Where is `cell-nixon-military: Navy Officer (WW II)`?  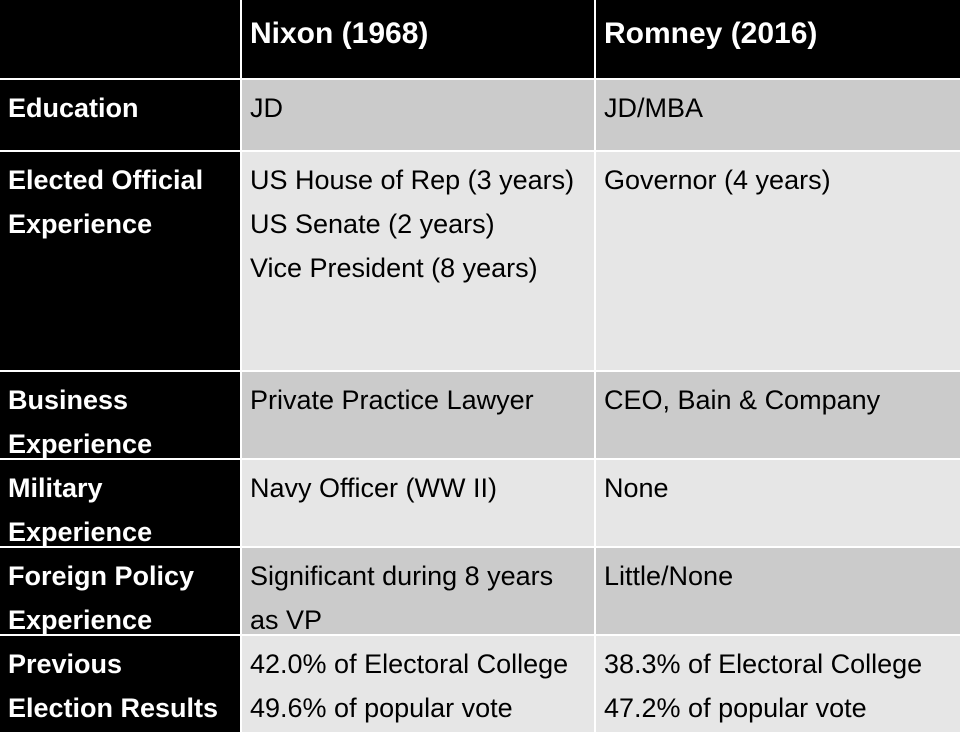
cell-nixon-military: Navy Officer (WW II) is located at coordinates (418, 503).